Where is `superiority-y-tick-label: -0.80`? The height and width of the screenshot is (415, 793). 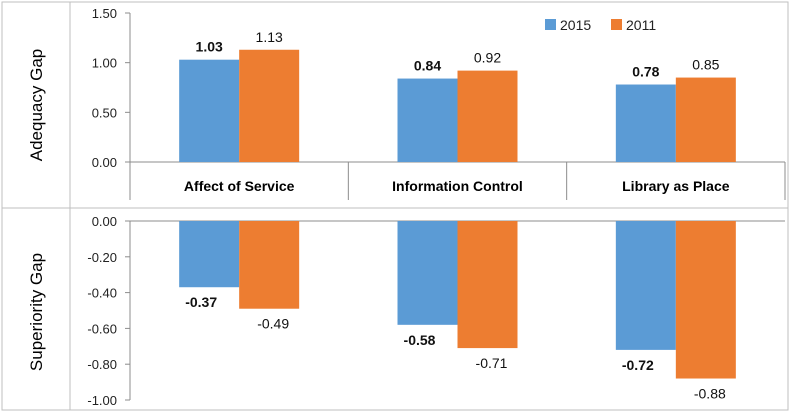
superiority-y-tick-label: -0.80 is located at coordinates (102, 364).